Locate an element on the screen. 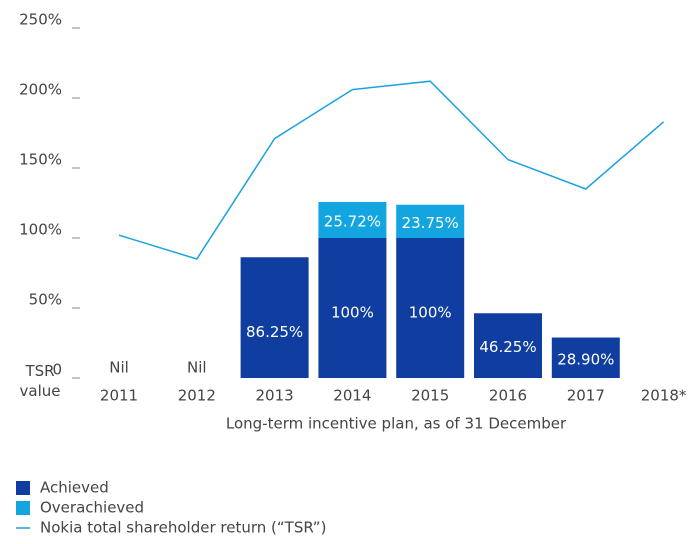 This screenshot has width=698, height=544. data-label: 28.90% is located at coordinates (585, 359).